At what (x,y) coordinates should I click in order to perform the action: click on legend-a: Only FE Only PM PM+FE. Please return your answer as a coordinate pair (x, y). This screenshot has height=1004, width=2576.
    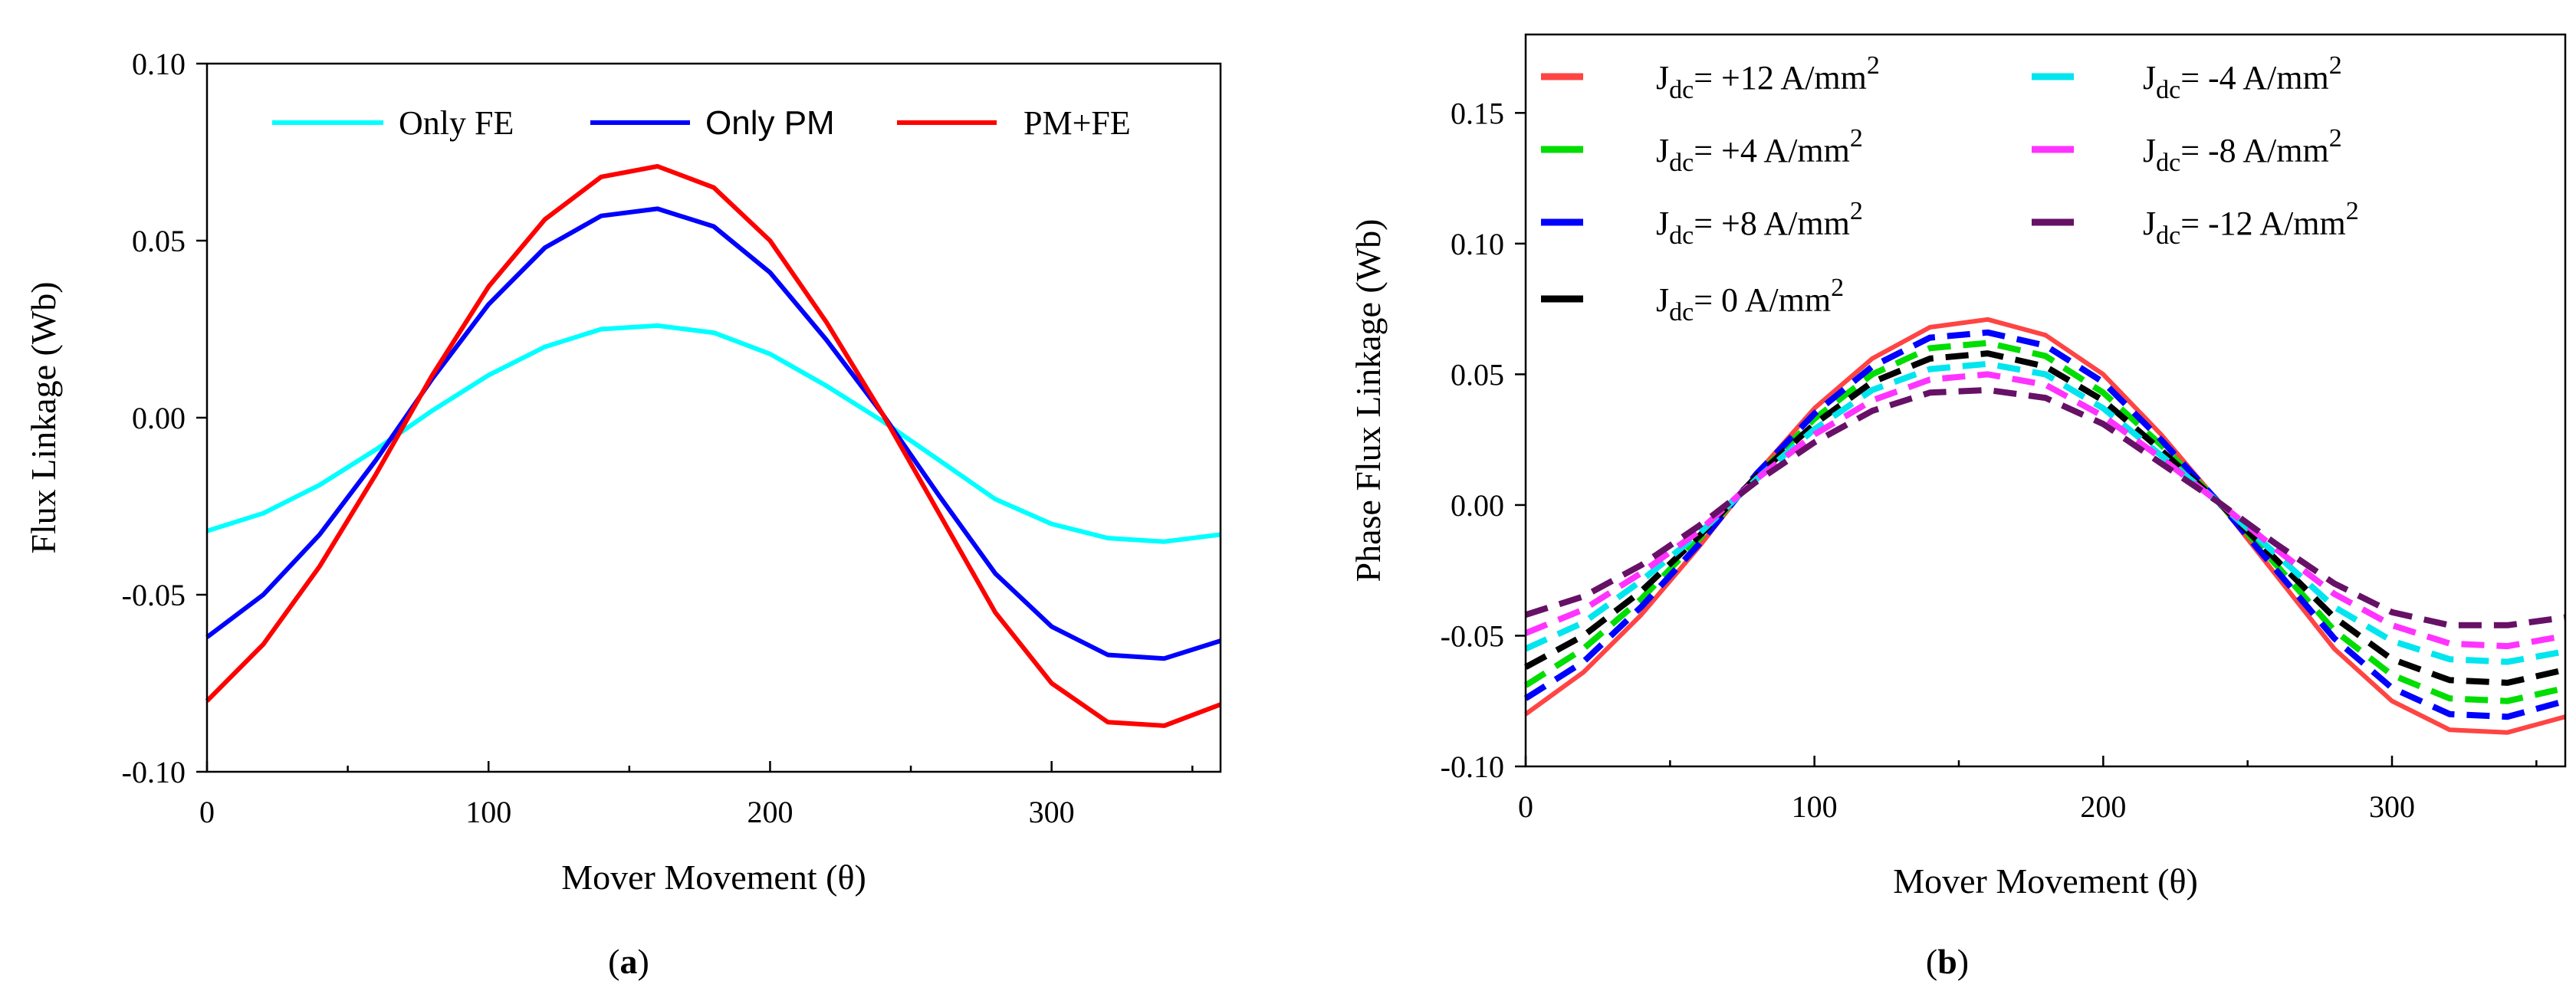
    Looking at the image, I should click on (701, 123).